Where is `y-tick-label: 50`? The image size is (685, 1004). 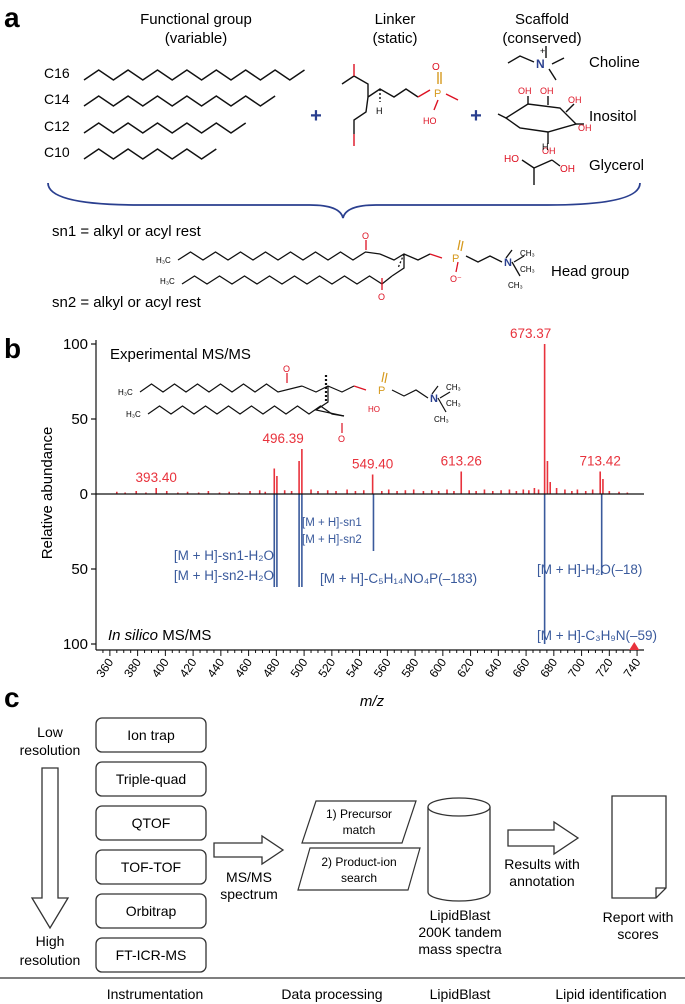 y-tick-label: 50 is located at coordinates (79, 419).